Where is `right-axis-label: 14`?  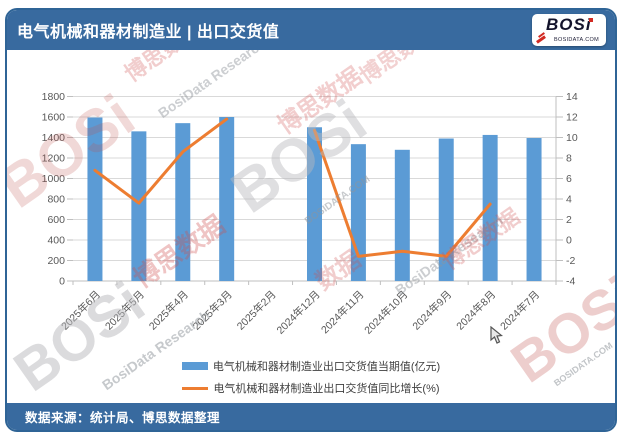 right-axis-label: 14 is located at coordinates (572, 97).